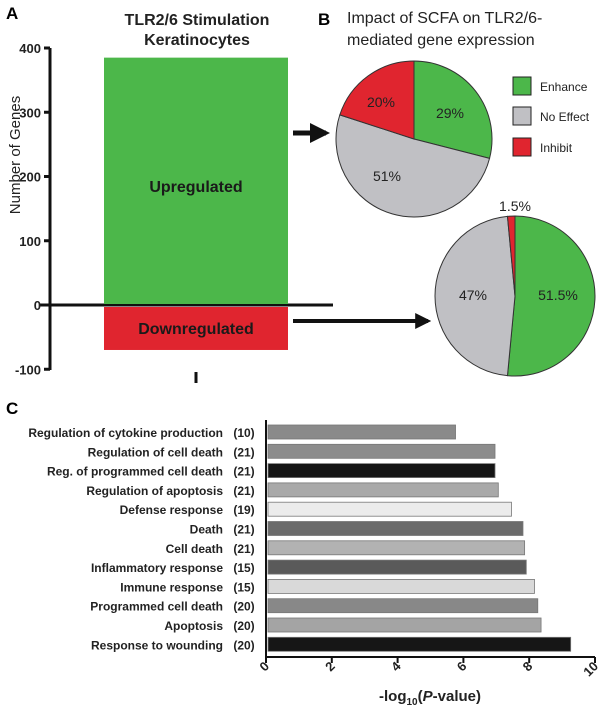 The image size is (600, 717). I want to click on upregulated-bar, so click(196, 181).